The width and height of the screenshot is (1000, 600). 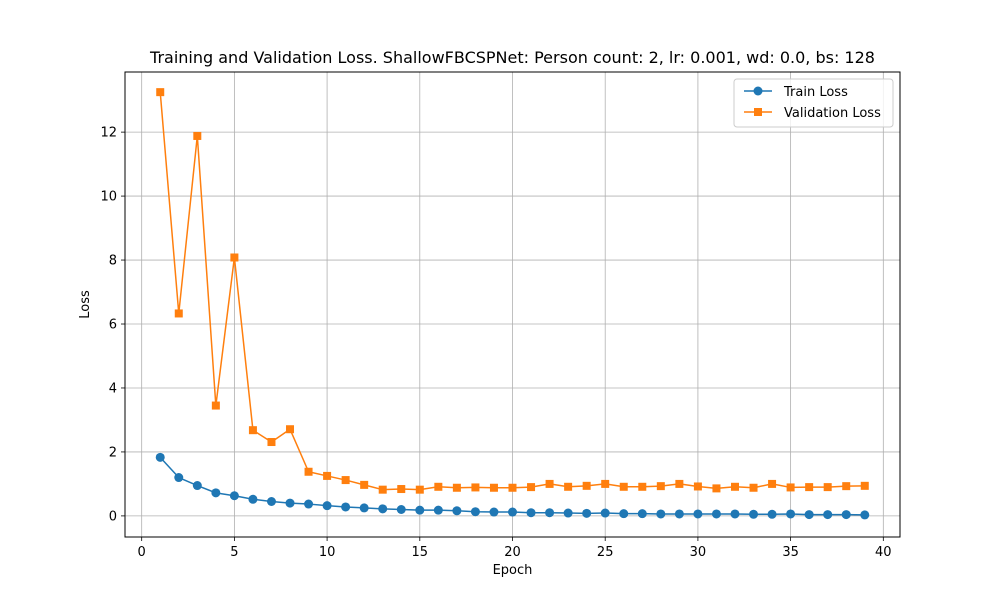 I want to click on x-tick-label: 25, so click(x=605, y=552).